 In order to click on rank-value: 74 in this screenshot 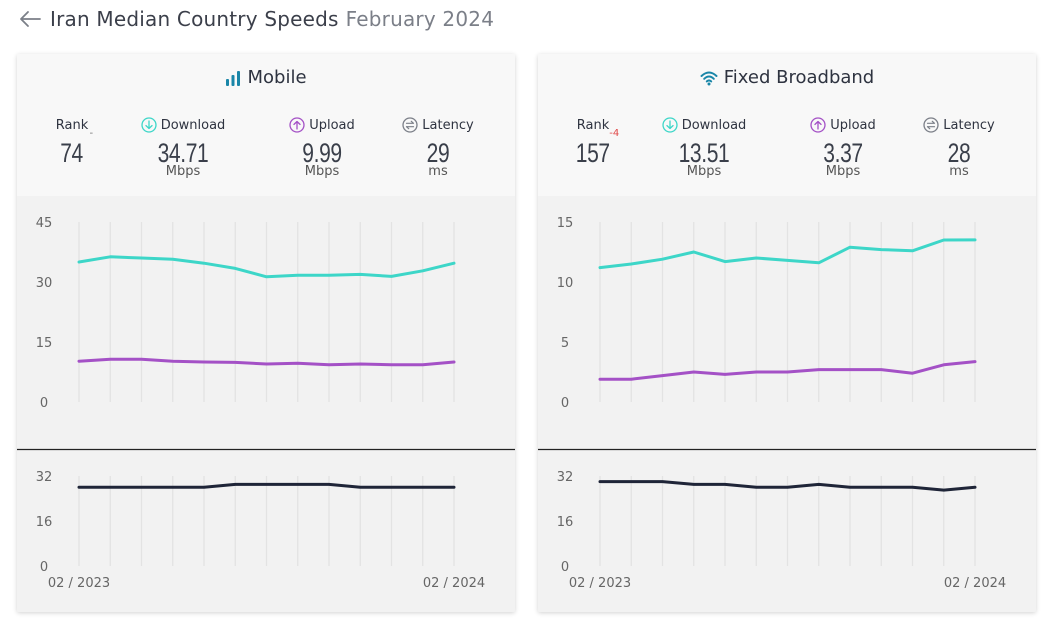, I will do `click(72, 153)`.